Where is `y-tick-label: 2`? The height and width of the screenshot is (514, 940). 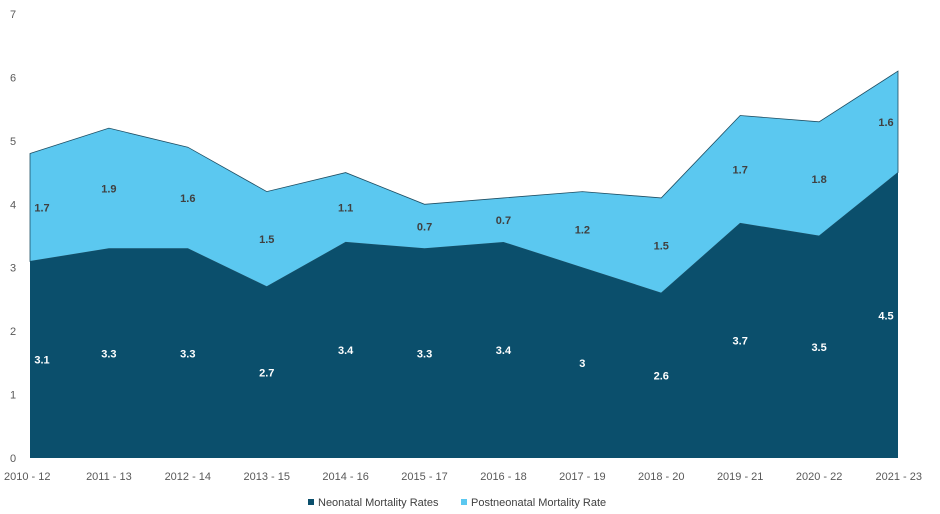
y-tick-label: 2 is located at coordinates (13, 332).